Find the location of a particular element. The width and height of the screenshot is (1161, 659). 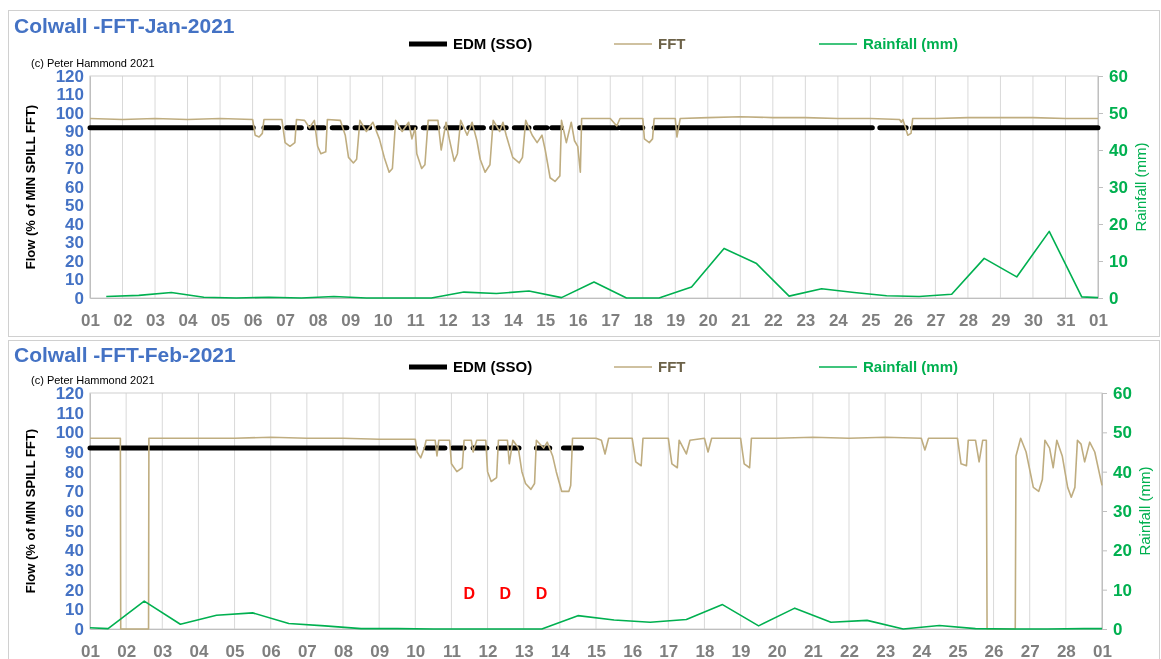

chart-title: Colwall -FFT-Feb-2021 is located at coordinates (125, 354).